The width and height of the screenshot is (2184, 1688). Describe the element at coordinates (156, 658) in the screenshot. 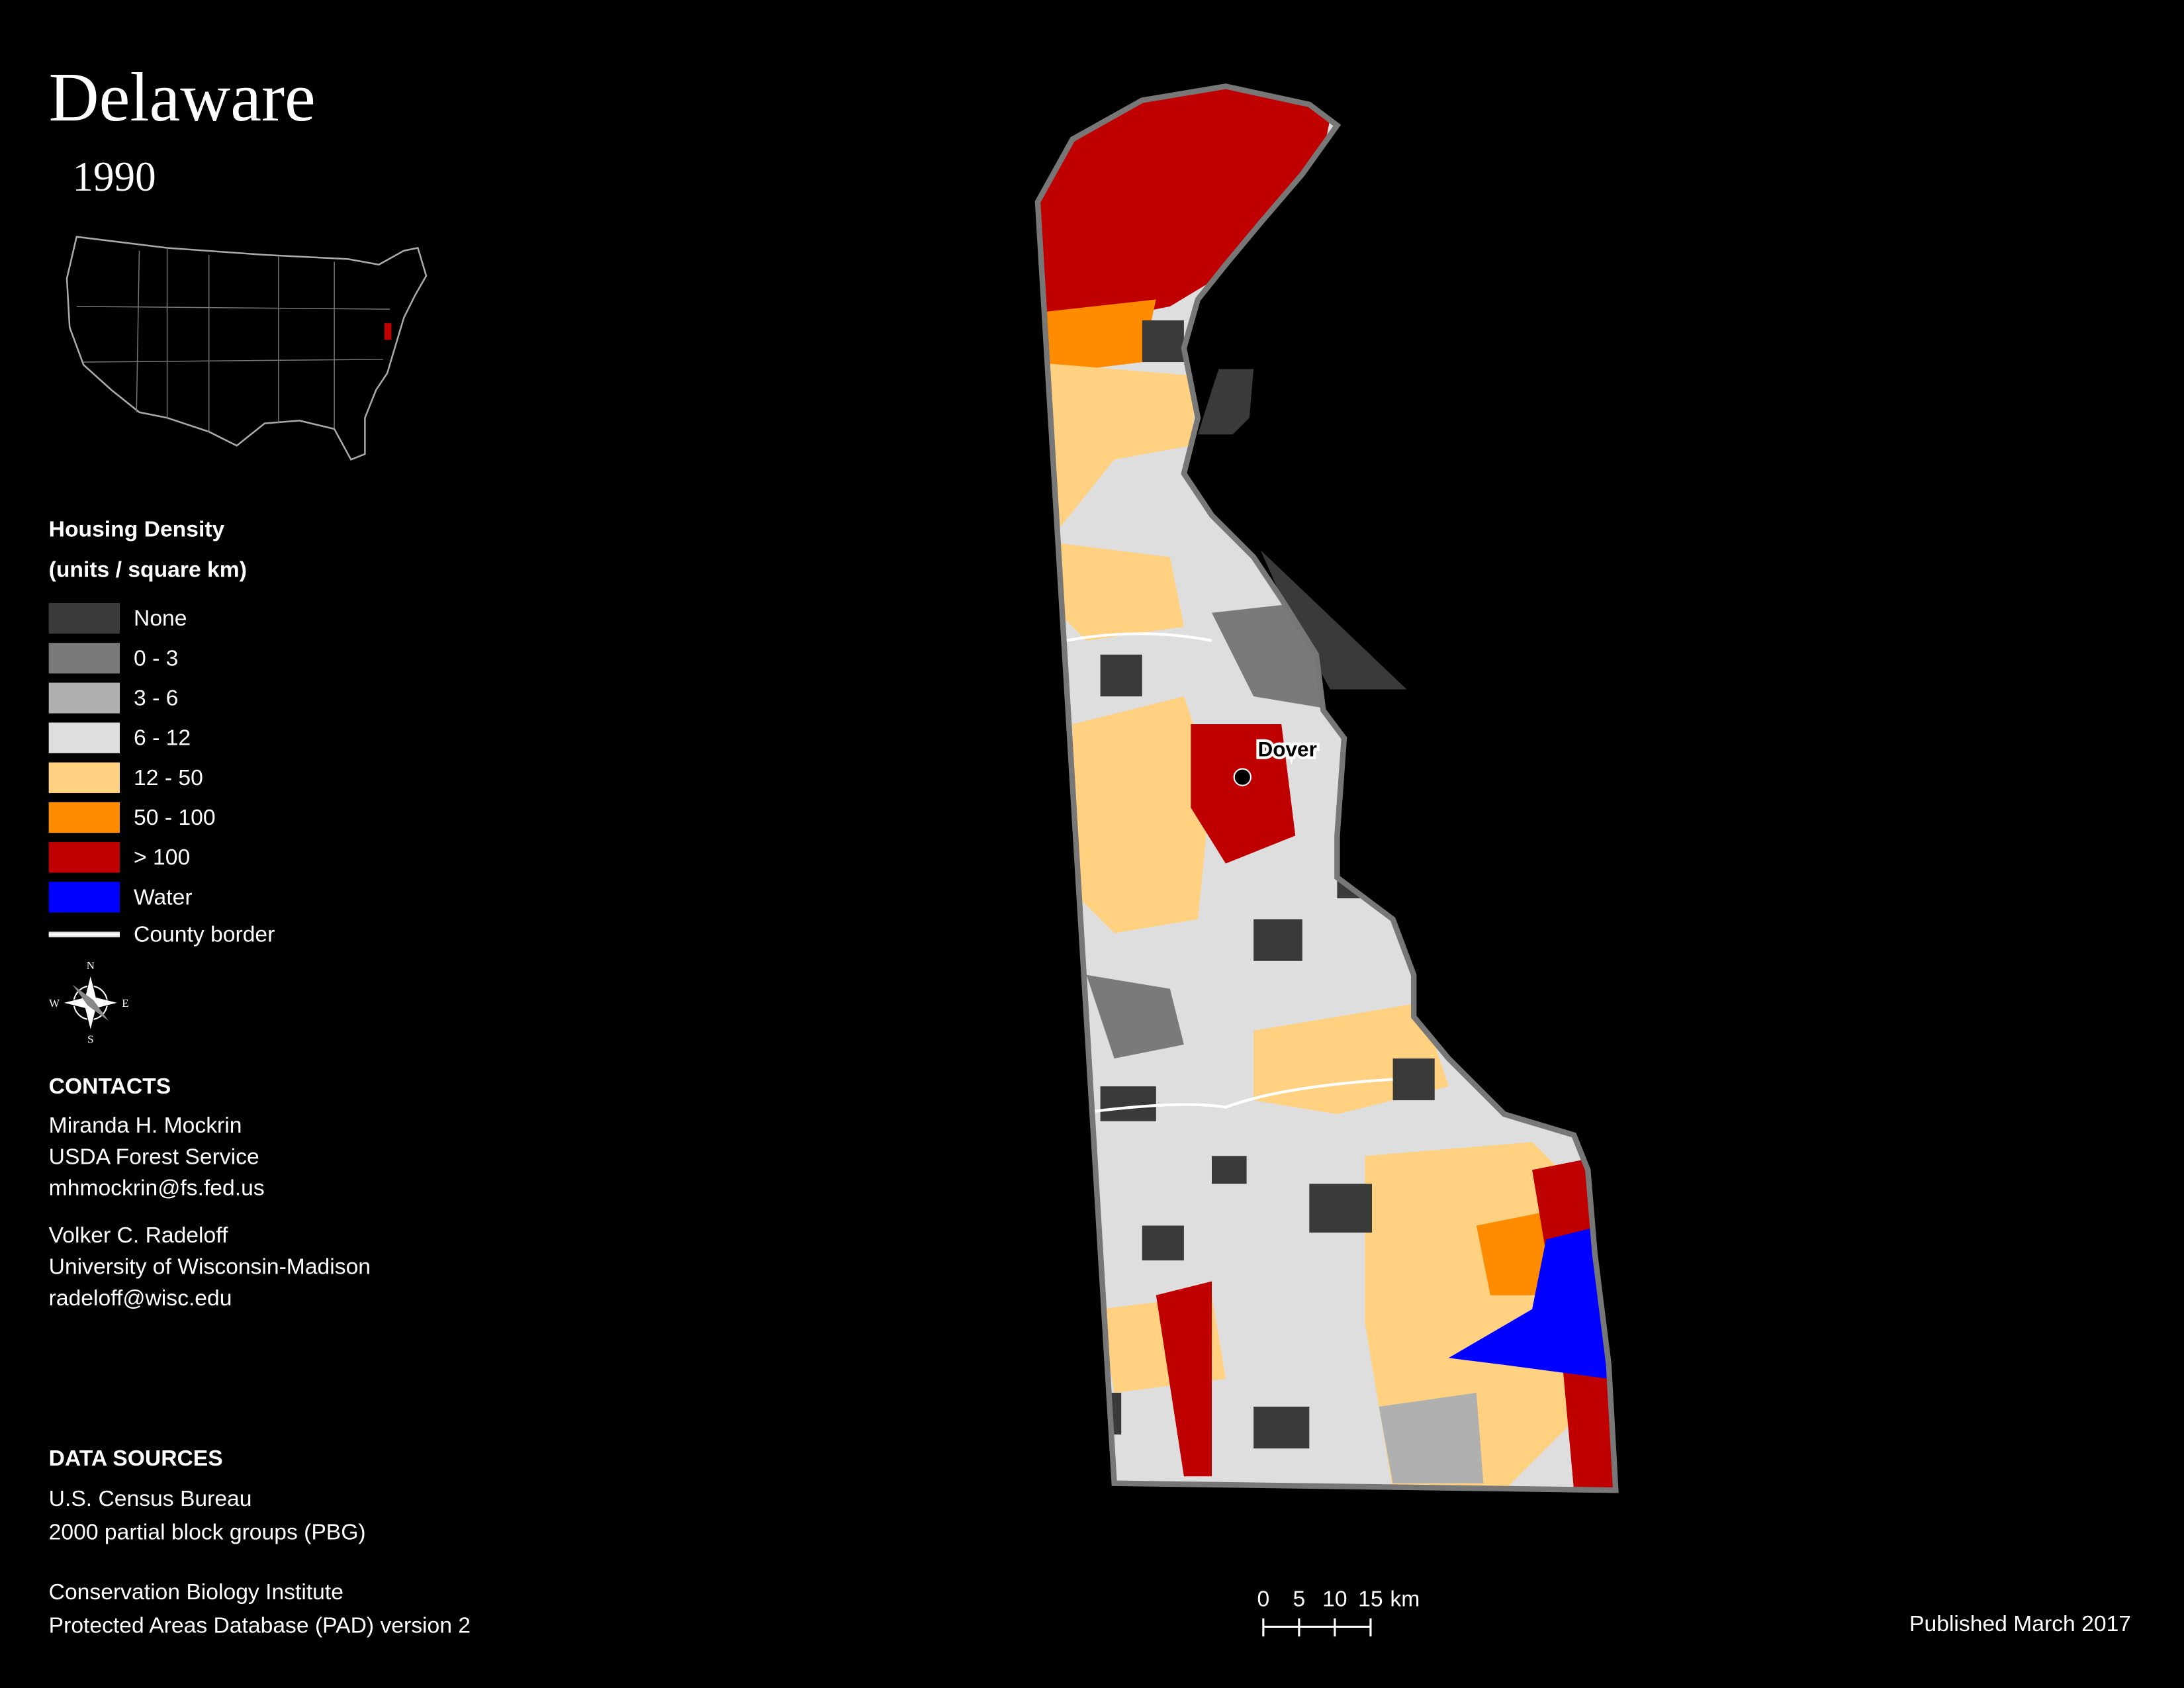

I see `legend-label: 0 - 3` at that location.